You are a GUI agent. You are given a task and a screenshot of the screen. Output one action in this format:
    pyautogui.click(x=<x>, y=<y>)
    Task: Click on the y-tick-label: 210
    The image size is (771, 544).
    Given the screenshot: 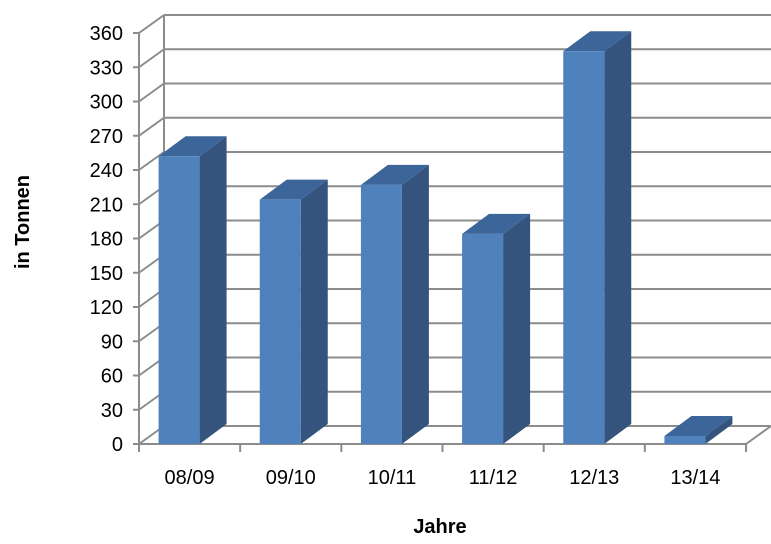 What is the action you would take?
    pyautogui.click(x=106, y=205)
    